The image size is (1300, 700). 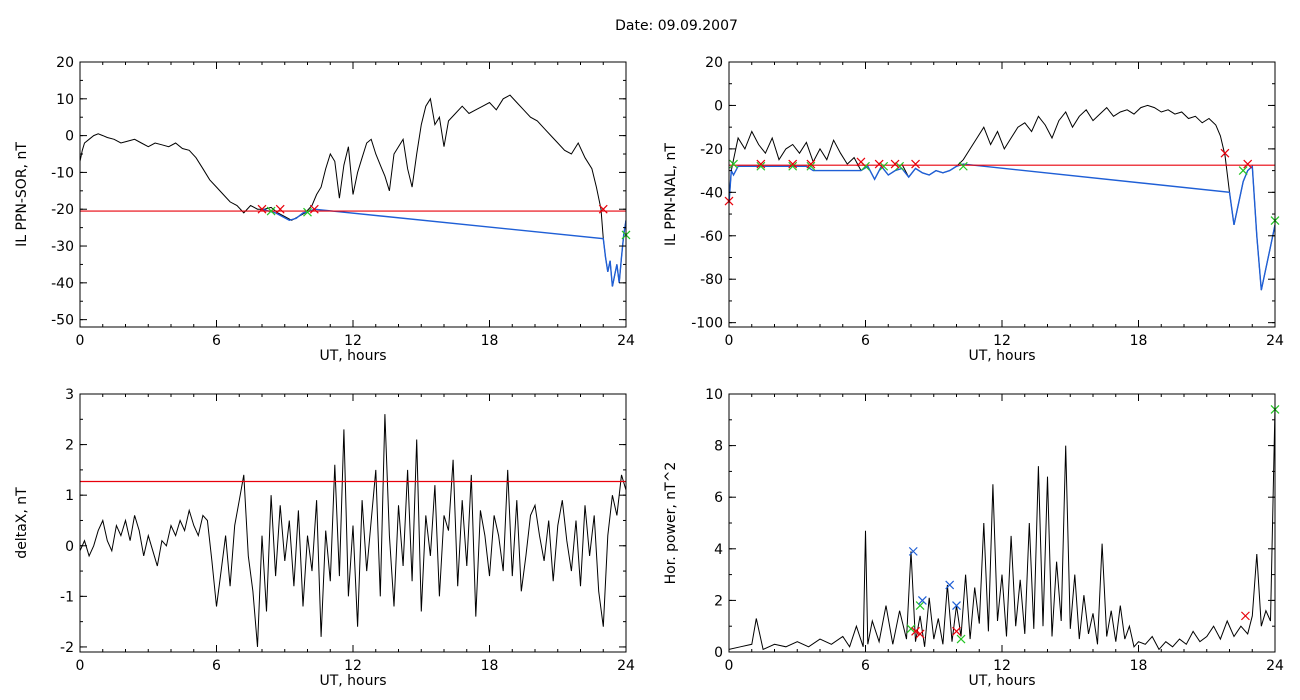 What do you see at coordinates (718, 106) in the screenshot?
I see `y-tick-label: 0` at bounding box center [718, 106].